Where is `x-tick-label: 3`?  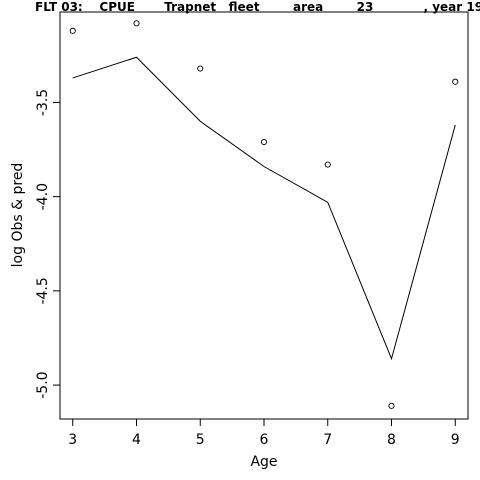 x-tick-label: 3 is located at coordinates (72, 440).